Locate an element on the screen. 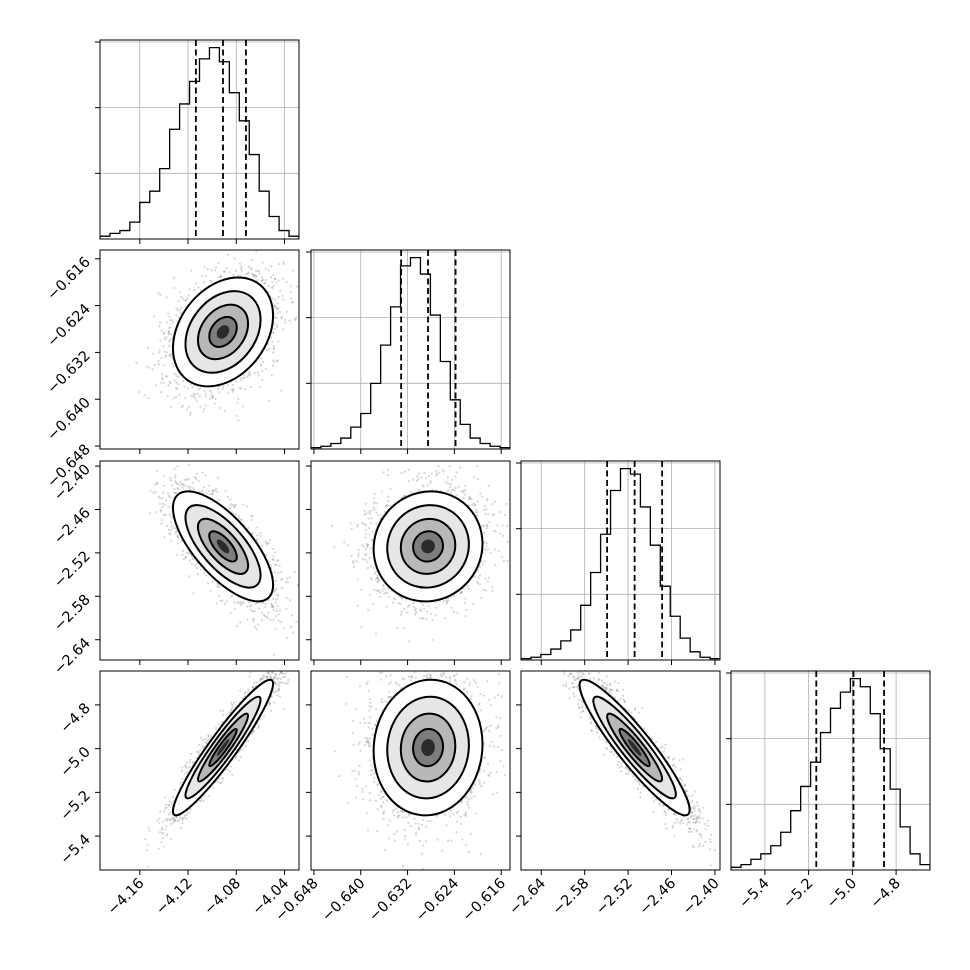 This screenshot has width=970, height=970. contour-line is located at coordinates (223, 332).